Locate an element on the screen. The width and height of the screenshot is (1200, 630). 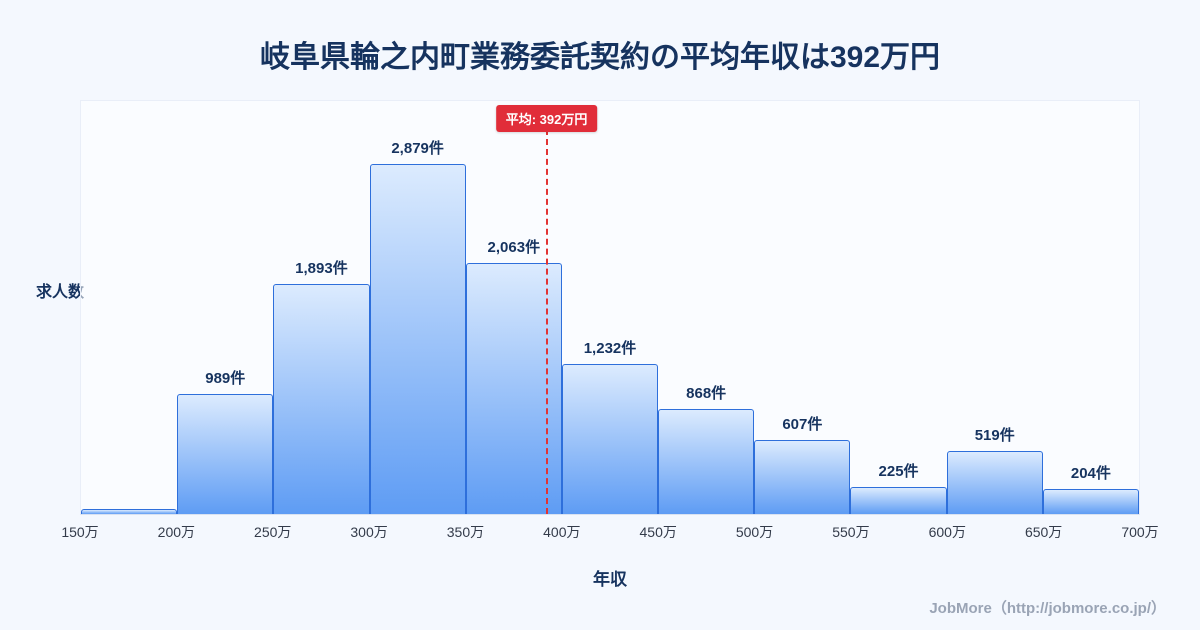
histogram-bar-slot: 989件 is located at coordinates (225, 307).